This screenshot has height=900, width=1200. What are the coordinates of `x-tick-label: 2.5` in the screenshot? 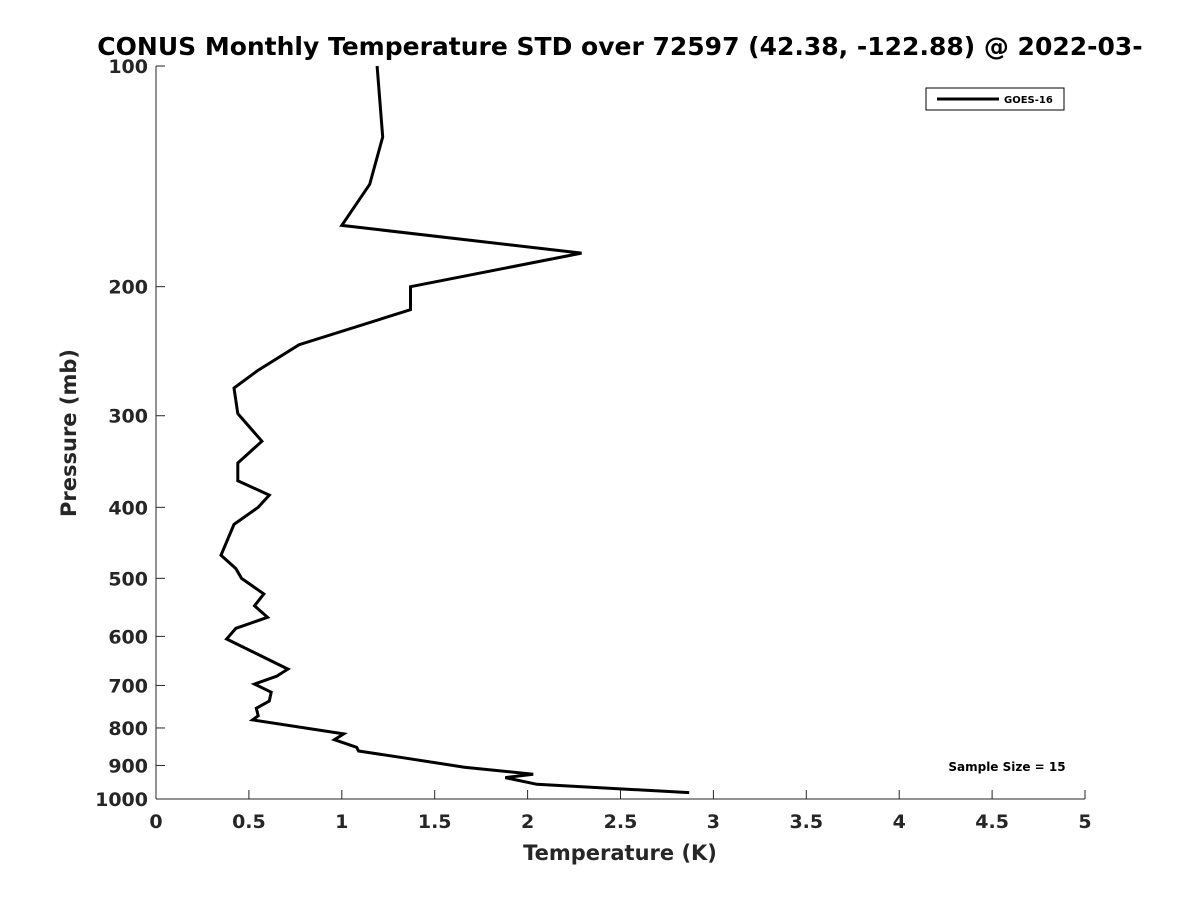 It's located at (621, 822).